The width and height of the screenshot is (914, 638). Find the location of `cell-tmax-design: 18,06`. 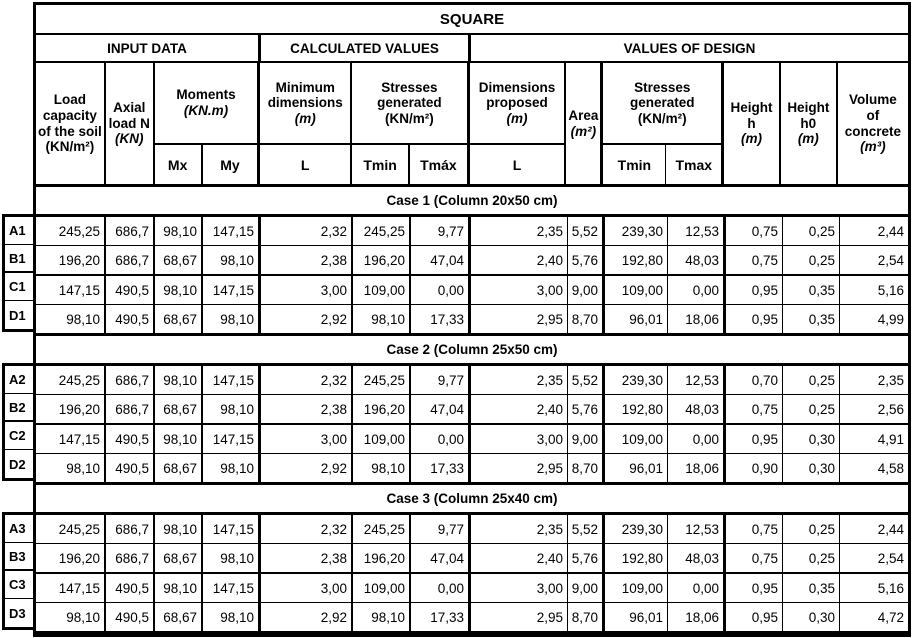

cell-tmax-design: 18,06 is located at coordinates (697, 617).